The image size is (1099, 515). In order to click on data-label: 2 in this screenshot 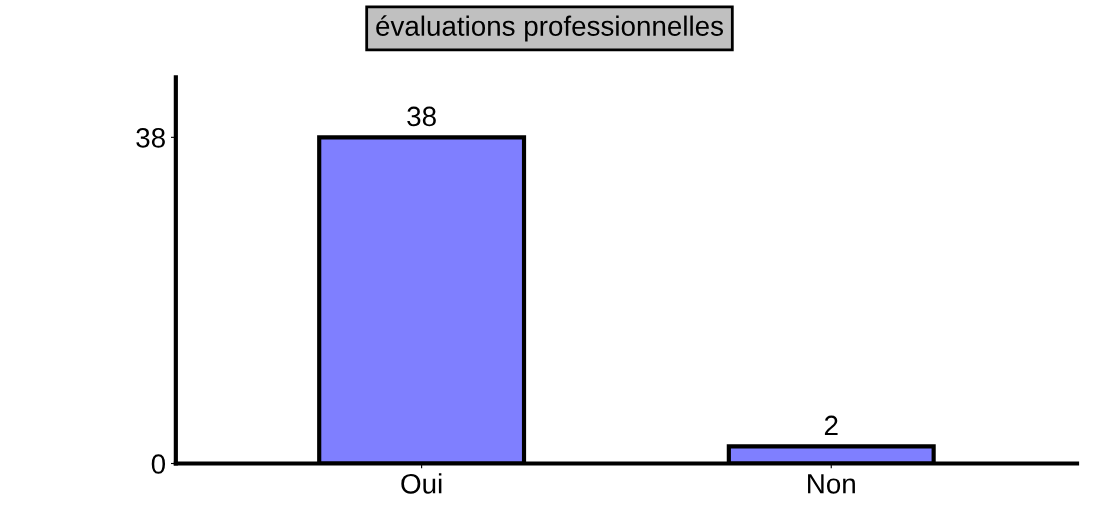, I will do `click(831, 425)`.